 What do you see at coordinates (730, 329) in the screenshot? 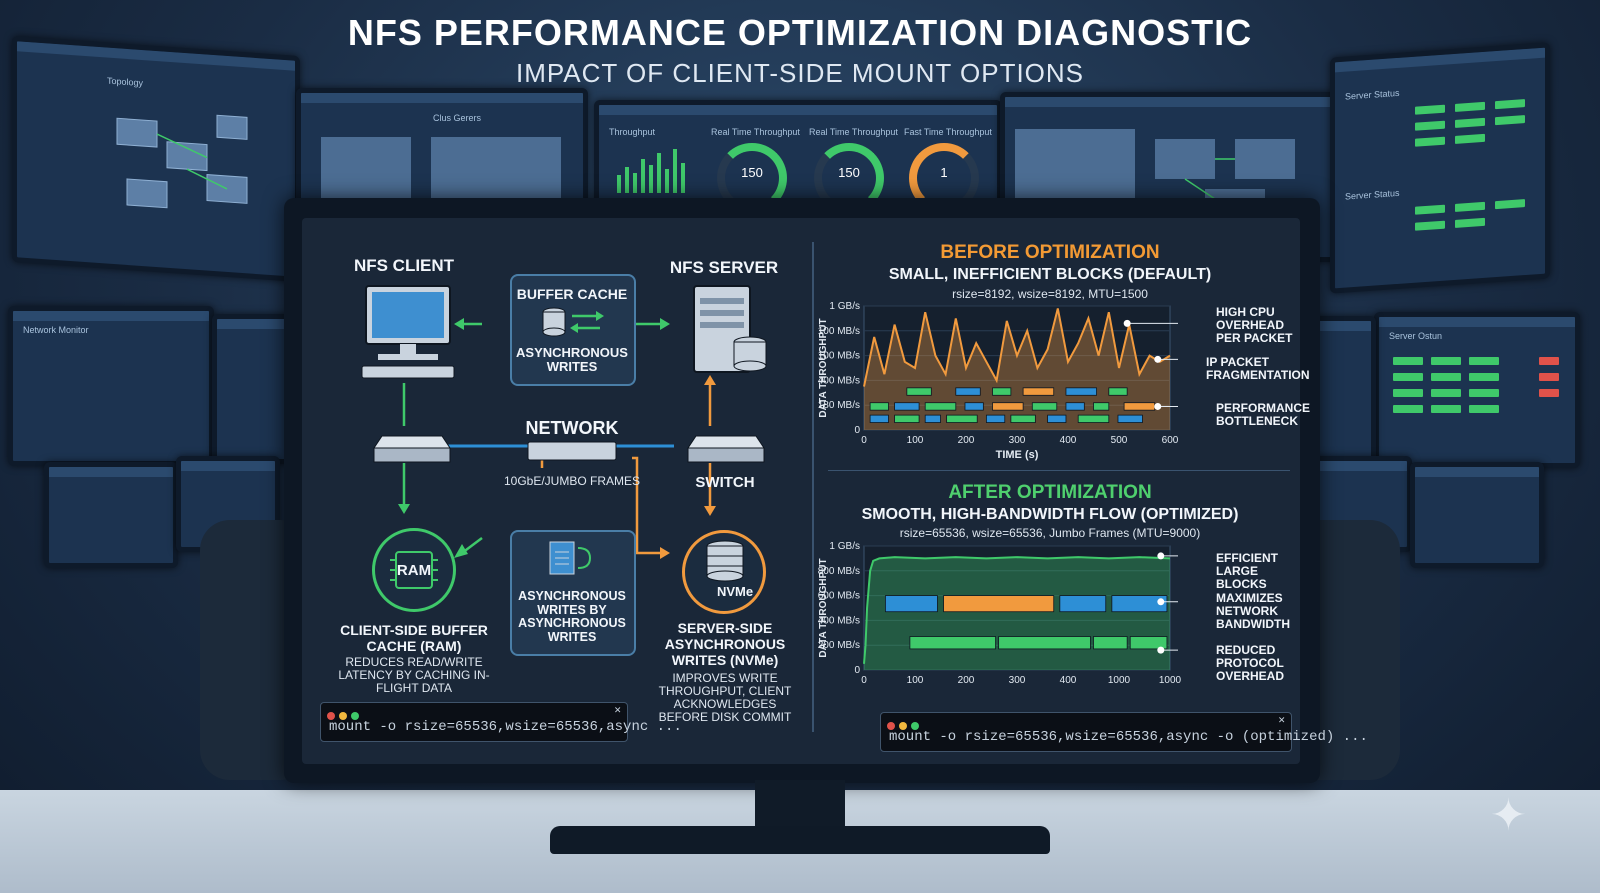
I see `server-tower-icon` at bounding box center [730, 329].